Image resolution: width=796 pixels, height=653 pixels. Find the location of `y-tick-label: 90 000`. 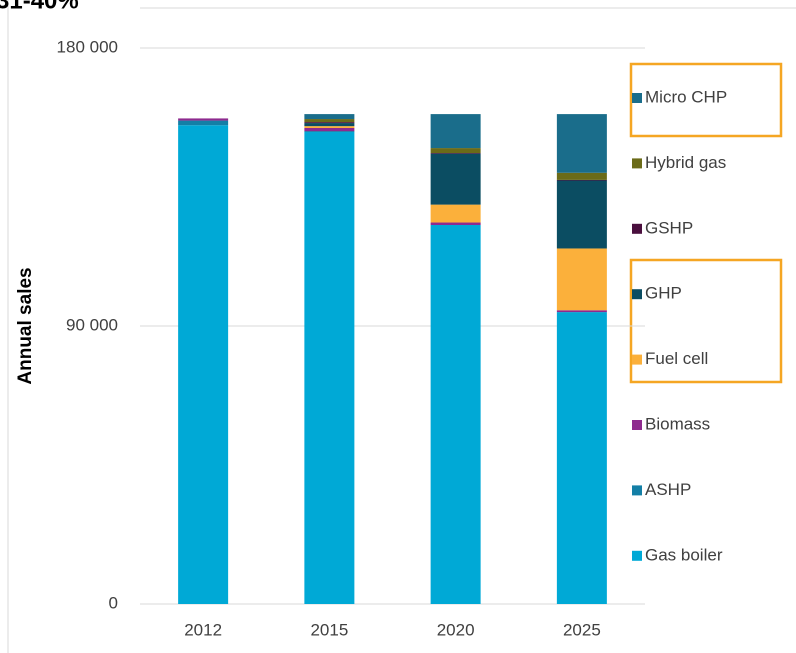

y-tick-label: 90 000 is located at coordinates (92, 324).